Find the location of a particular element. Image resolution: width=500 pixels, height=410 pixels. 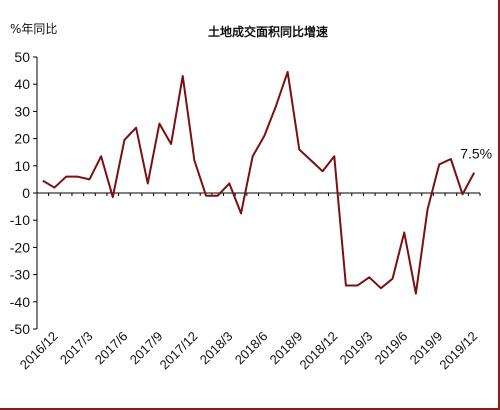

x-tick-label: 2018/6 is located at coordinates (251, 348).